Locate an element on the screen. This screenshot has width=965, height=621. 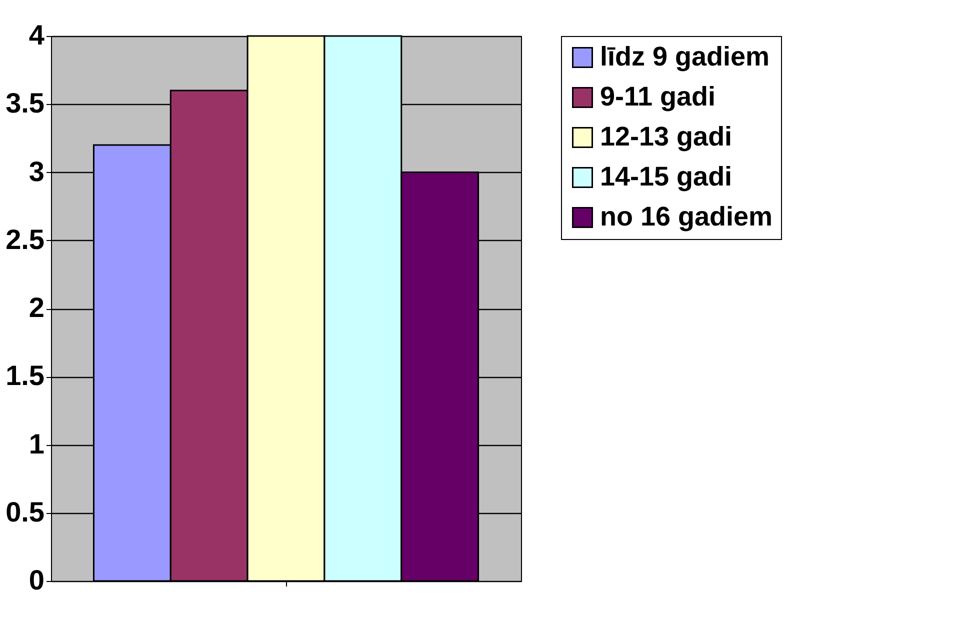
y-tick-label: 0 is located at coordinates (36, 580).